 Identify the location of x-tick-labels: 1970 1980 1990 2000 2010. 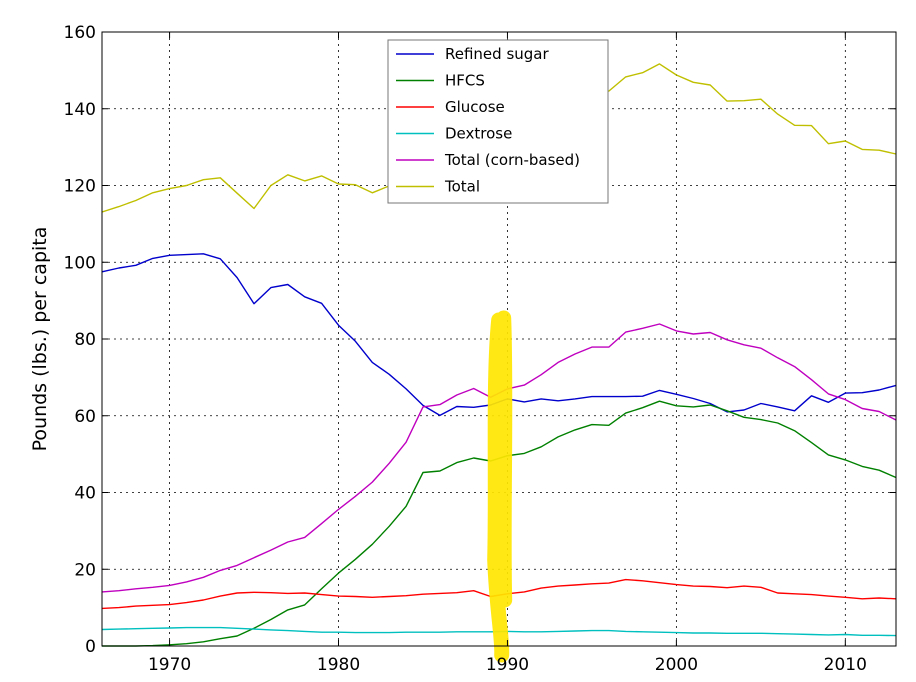
(507, 665).